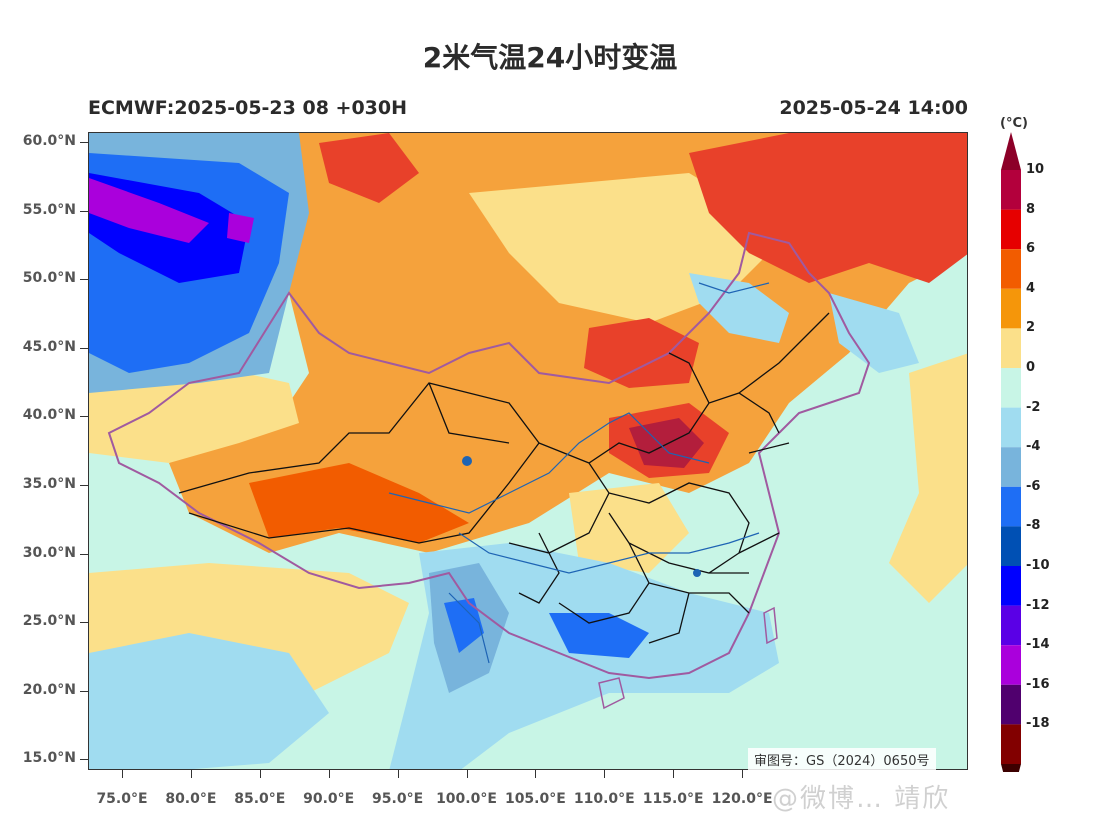 This screenshot has height=825, width=1100. Describe the element at coordinates (122, 799) in the screenshot. I see `lon-tick-label: 75.0°E` at that location.